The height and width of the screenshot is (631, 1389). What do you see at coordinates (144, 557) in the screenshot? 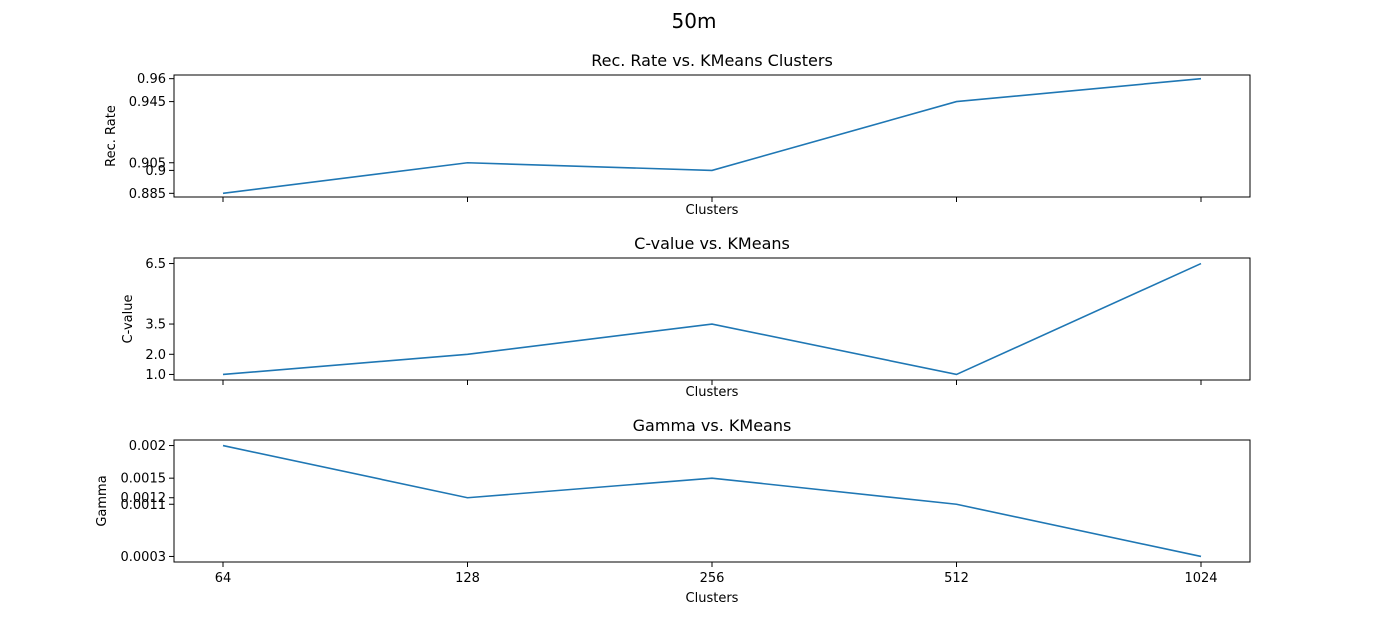
I see `y-tick-label: 0.0003` at bounding box center [144, 557].